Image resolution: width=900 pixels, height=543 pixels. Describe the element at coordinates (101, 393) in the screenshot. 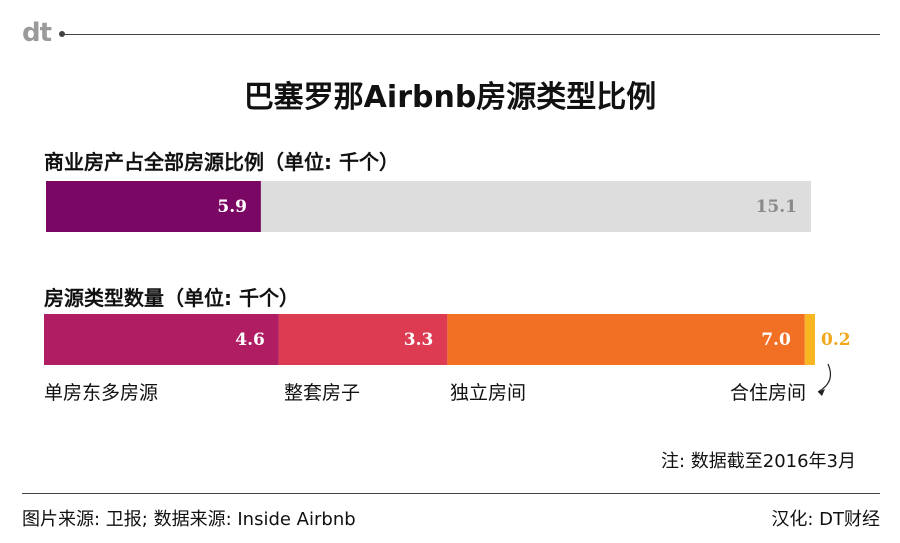

I see `category-label-multi-listing: 单房东多房源` at that location.